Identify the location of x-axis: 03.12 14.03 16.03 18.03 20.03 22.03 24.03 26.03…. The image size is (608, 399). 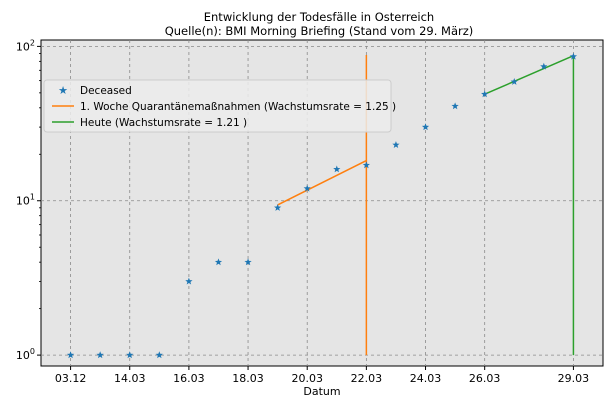
(322, 375).